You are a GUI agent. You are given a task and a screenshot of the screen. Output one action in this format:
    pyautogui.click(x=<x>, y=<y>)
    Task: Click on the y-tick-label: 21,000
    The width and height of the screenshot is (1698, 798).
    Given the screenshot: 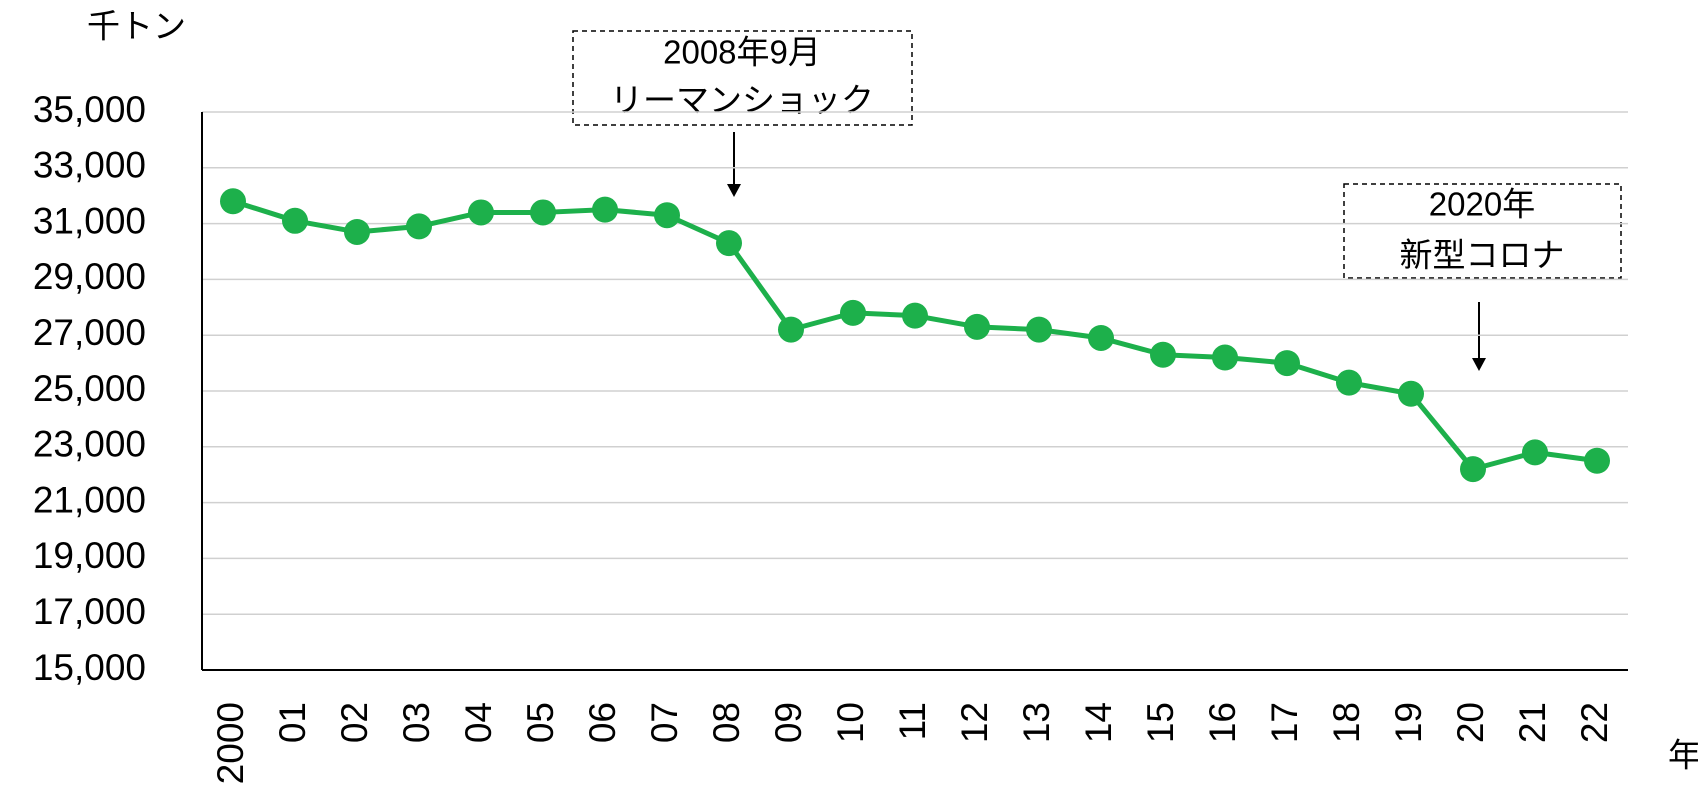 What is the action you would take?
    pyautogui.click(x=89, y=499)
    